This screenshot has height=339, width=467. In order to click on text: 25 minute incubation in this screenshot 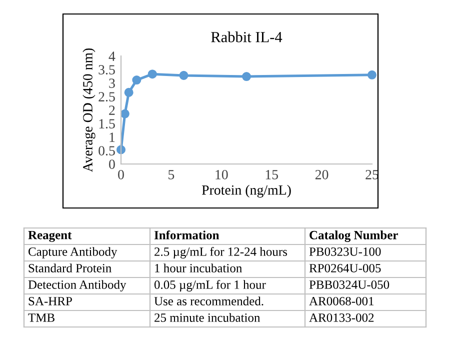, I will do `click(207, 317)`.